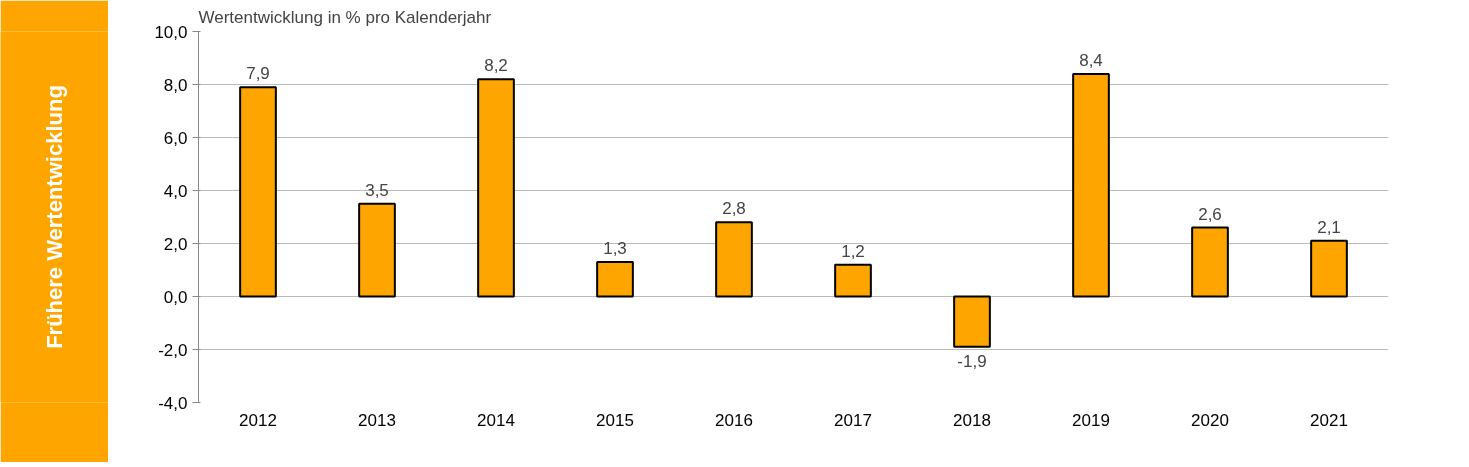  Describe the element at coordinates (853, 420) in the screenshot. I see `x-tick-label: 2017` at that location.